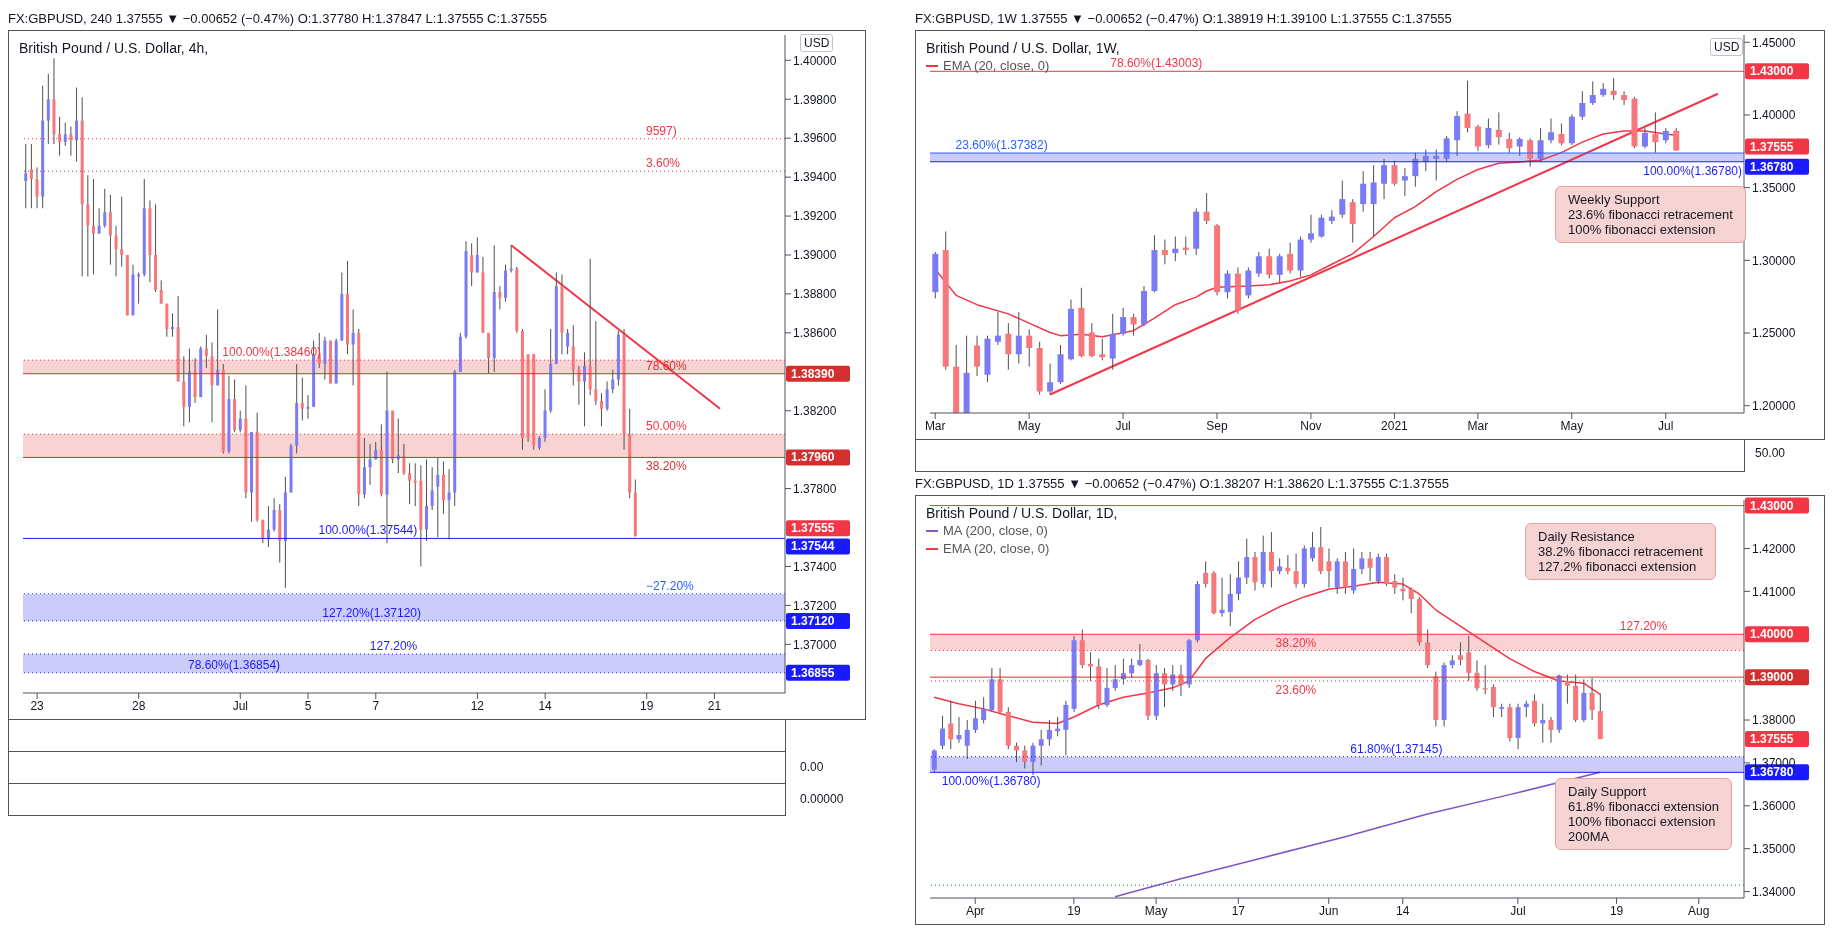  Describe the element at coordinates (815, 605) in the screenshot. I see `y-tick-label: 1.37200` at that location.